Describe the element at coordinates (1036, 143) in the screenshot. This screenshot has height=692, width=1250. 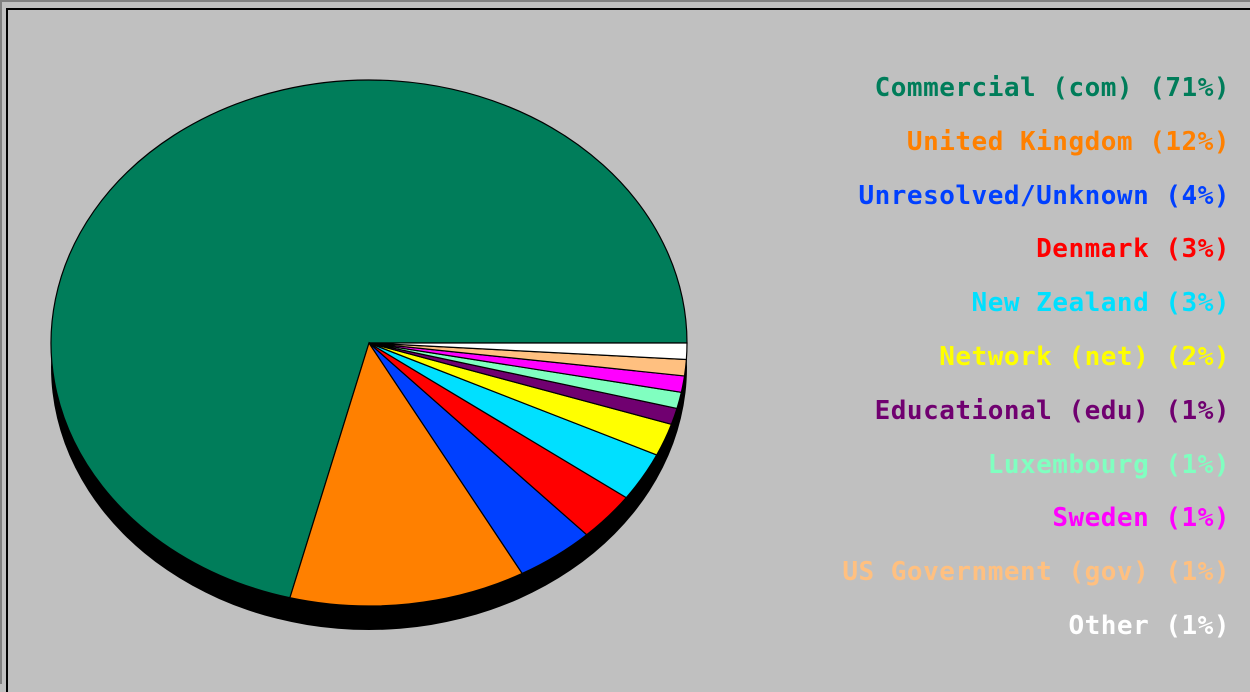
I see `legend-item-1: United Kingdom (12%)` at that location.